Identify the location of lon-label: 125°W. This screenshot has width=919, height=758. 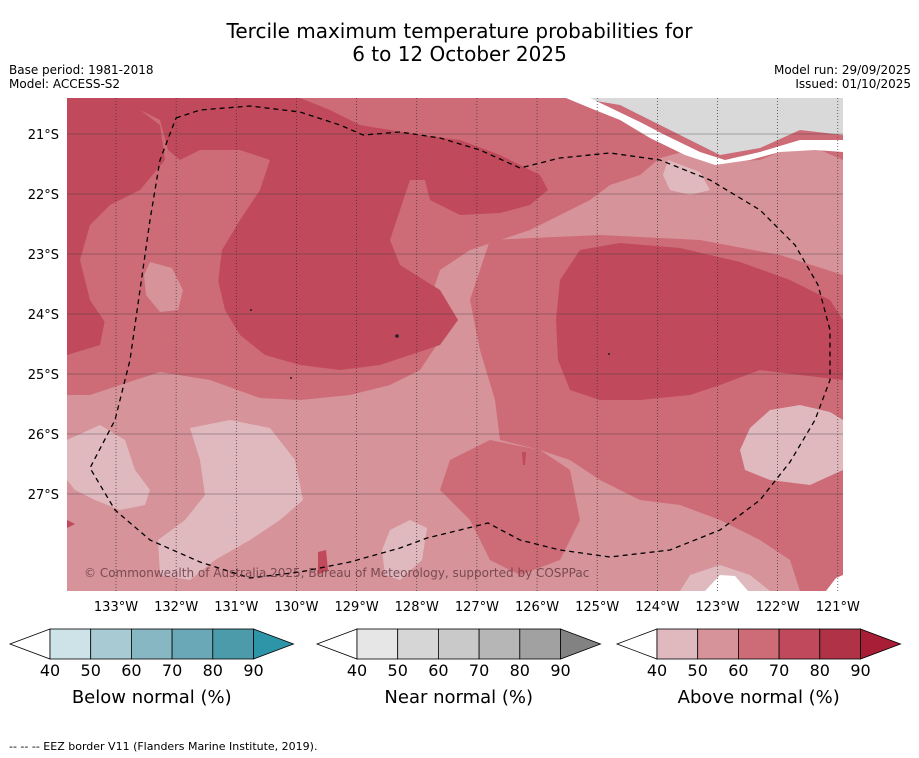
(597, 607).